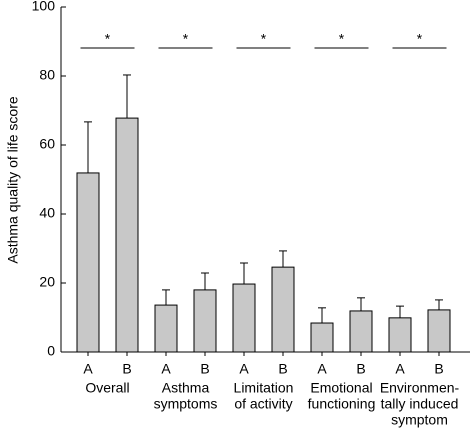 This screenshot has width=474, height=441. Describe the element at coordinates (44, 7) in the screenshot. I see `y-tick-label: 100` at that location.